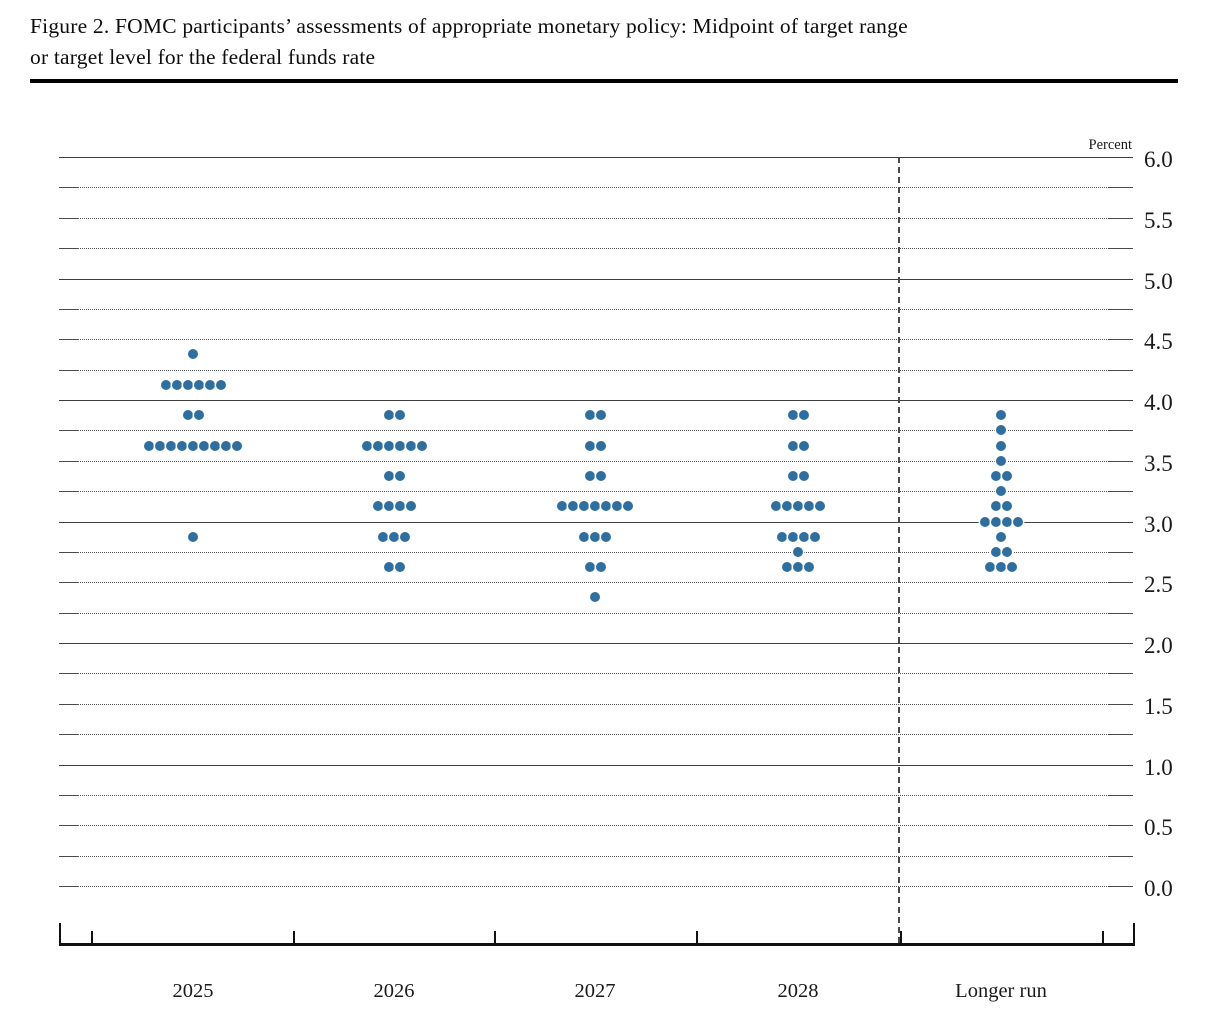 Image resolution: width=1208 pixels, height=1028 pixels. What do you see at coordinates (595, 991) in the screenshot?
I see `x-category-label: 2027` at bounding box center [595, 991].